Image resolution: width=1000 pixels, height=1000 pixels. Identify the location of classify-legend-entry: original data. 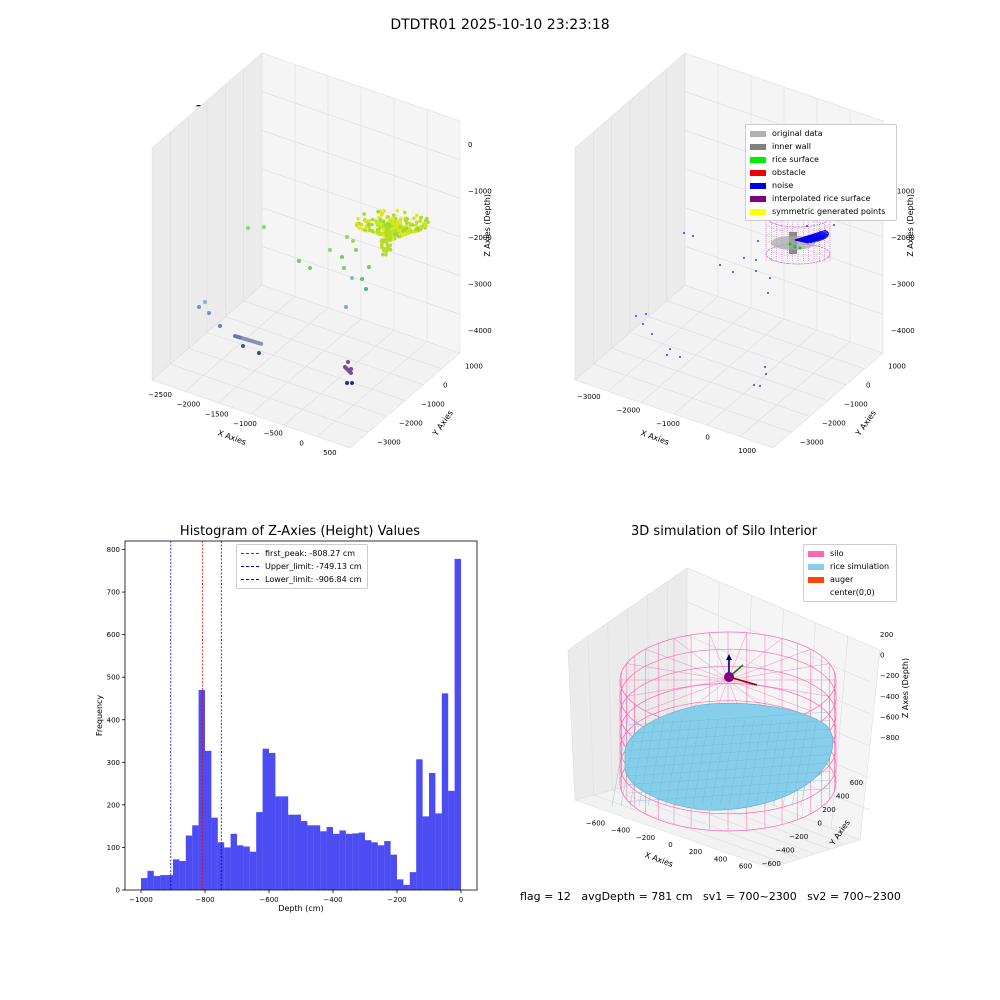
(821, 133).